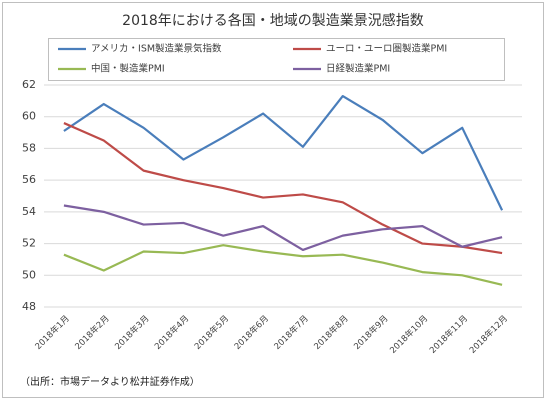 This screenshot has height=401, width=547. I want to click on chart-title: 2018年における各国・地域の製造業景況感指数, so click(273, 20).